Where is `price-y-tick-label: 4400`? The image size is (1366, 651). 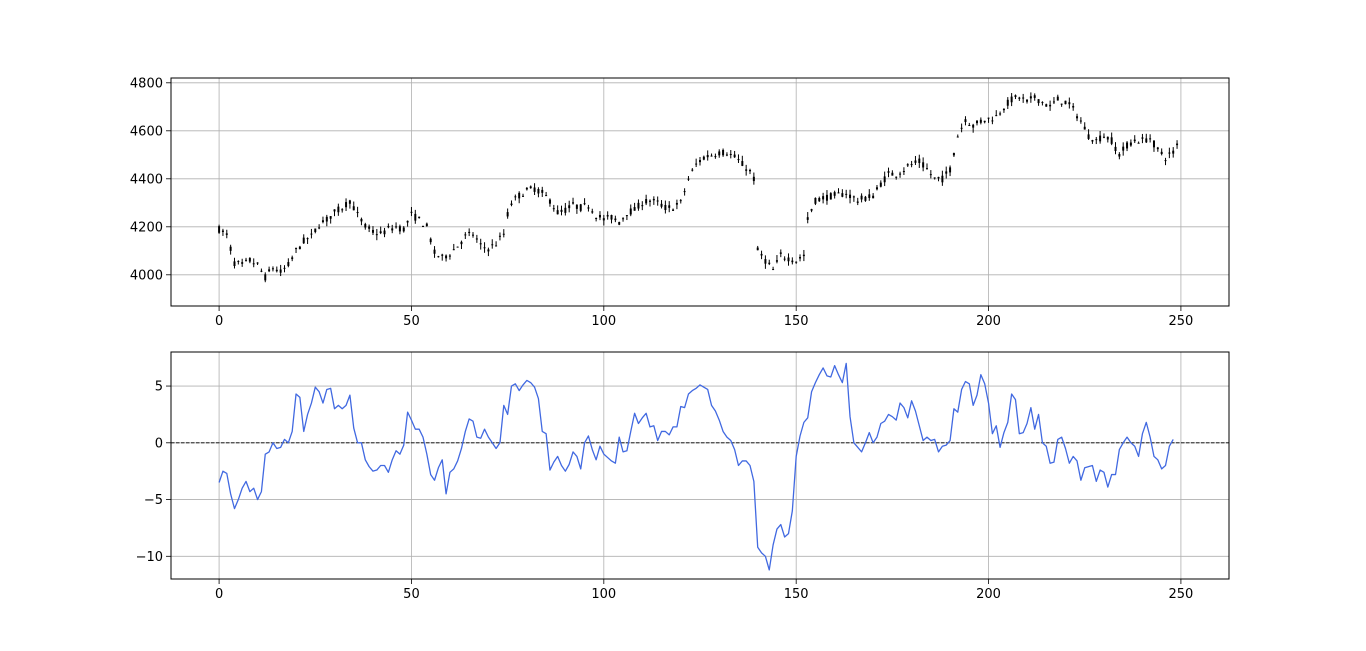 price-y-tick-label: 4400 is located at coordinates (146, 179).